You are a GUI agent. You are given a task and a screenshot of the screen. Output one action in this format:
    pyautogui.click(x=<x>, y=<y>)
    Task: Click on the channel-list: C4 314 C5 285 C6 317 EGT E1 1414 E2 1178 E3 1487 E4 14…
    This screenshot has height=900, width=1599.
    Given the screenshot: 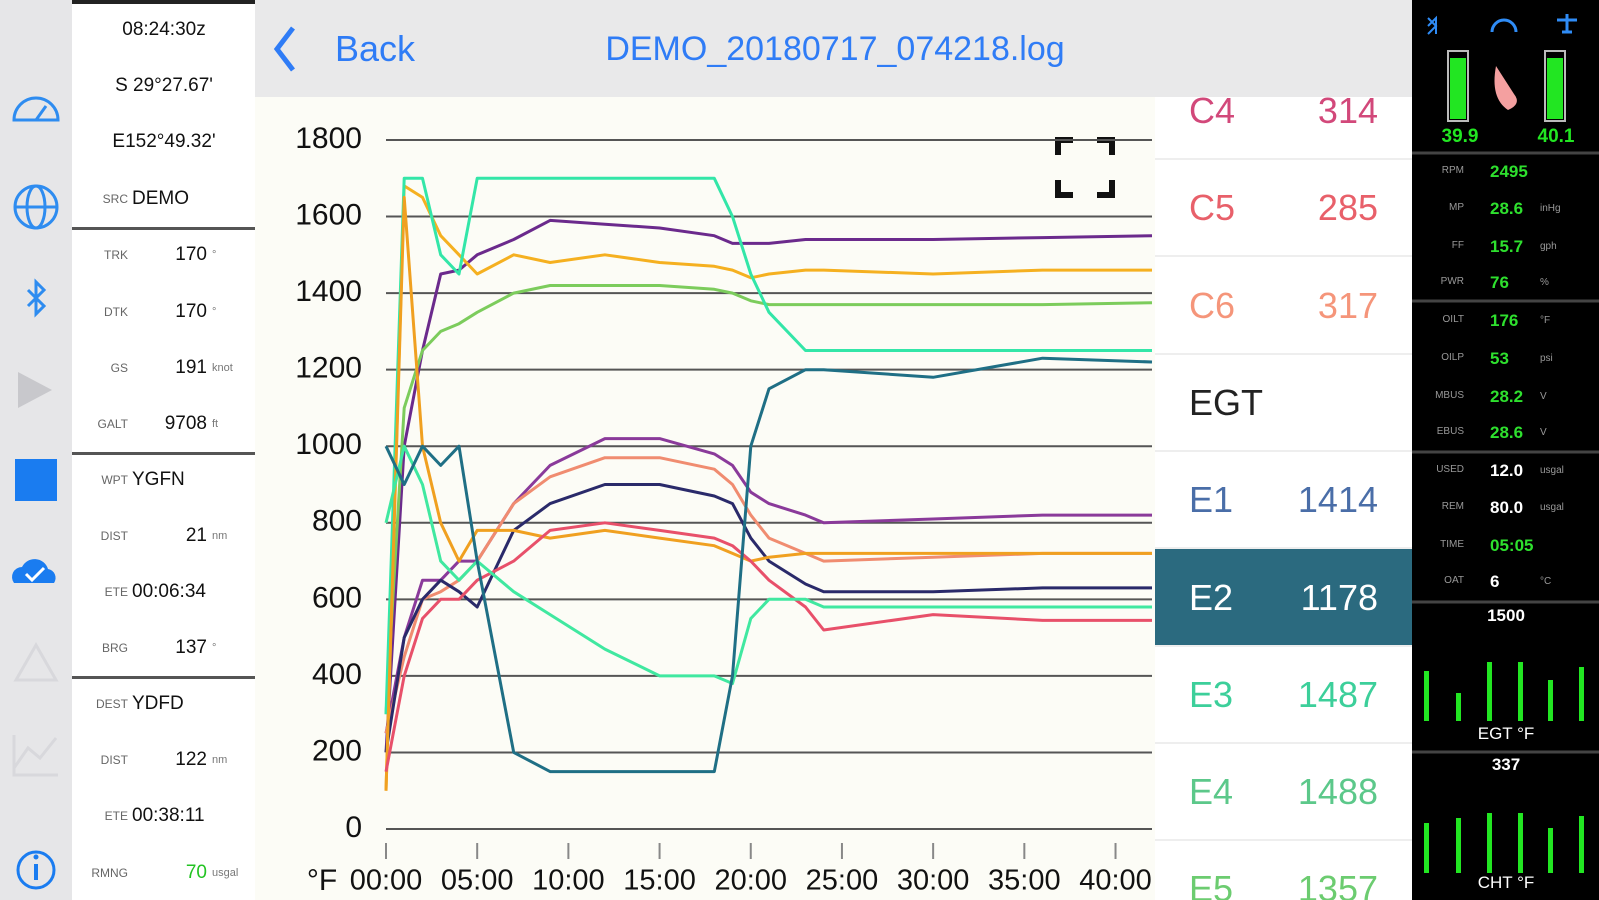 What is the action you would take?
    pyautogui.click(x=1283, y=498)
    